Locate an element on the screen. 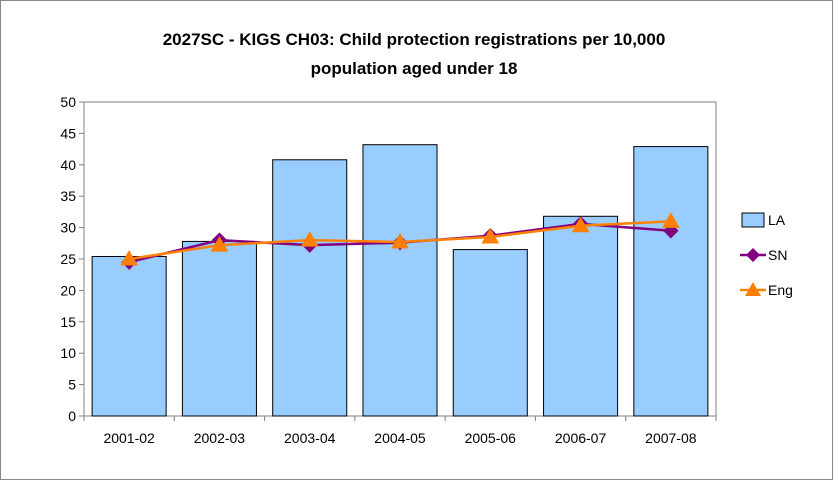  y-tick-label: 45 is located at coordinates (68, 133).